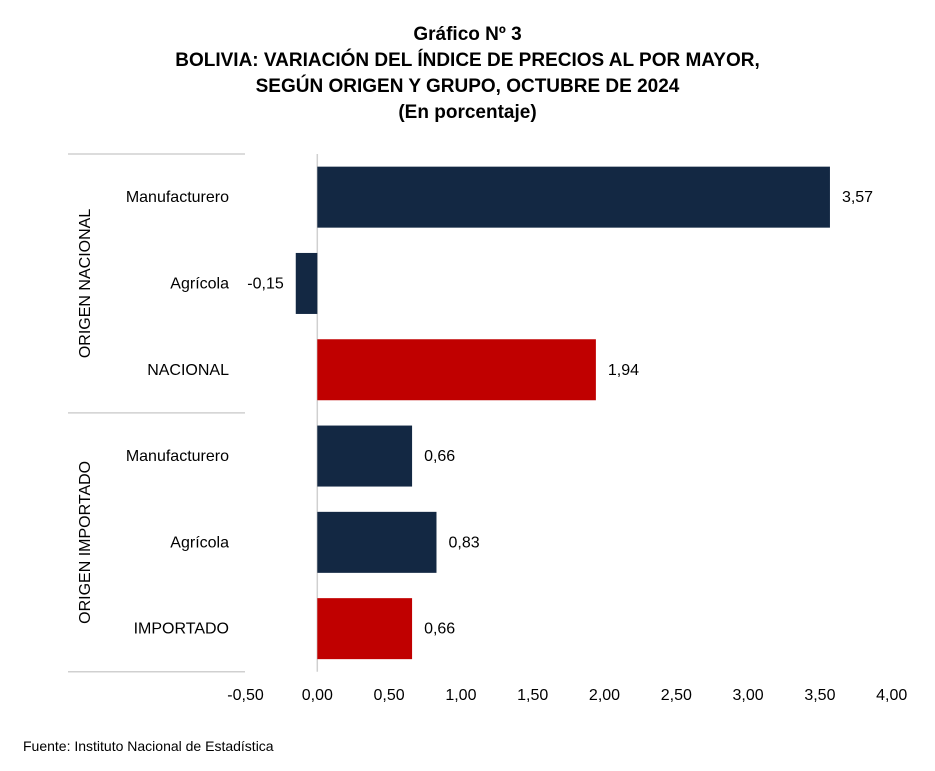 The image size is (935, 771). I want to click on x-tick-label-3: 1,00, so click(460, 695).